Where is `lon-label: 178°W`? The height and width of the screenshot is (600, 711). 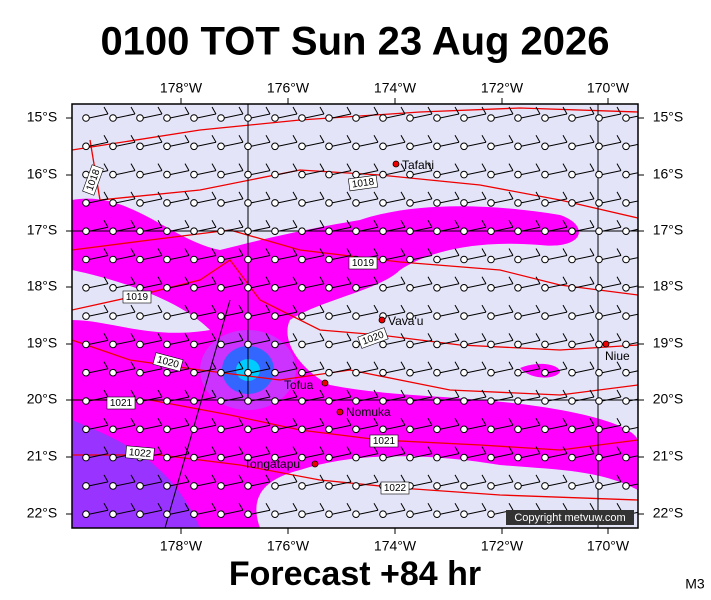
lon-label: 178°W is located at coordinates (181, 546).